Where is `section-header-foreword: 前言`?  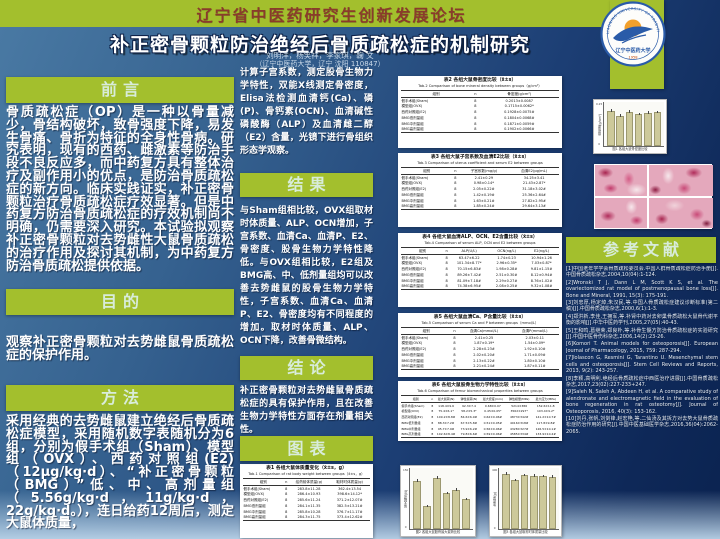
section-header-foreword: 前言 is located at coordinates (120, 90).